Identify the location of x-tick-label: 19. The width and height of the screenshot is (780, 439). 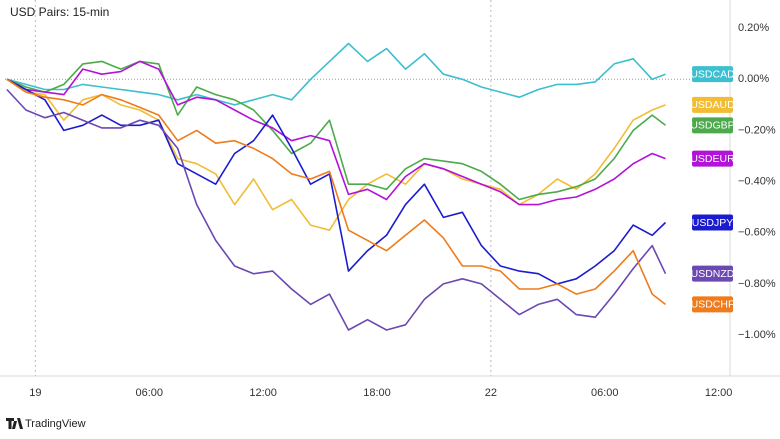
(35, 393).